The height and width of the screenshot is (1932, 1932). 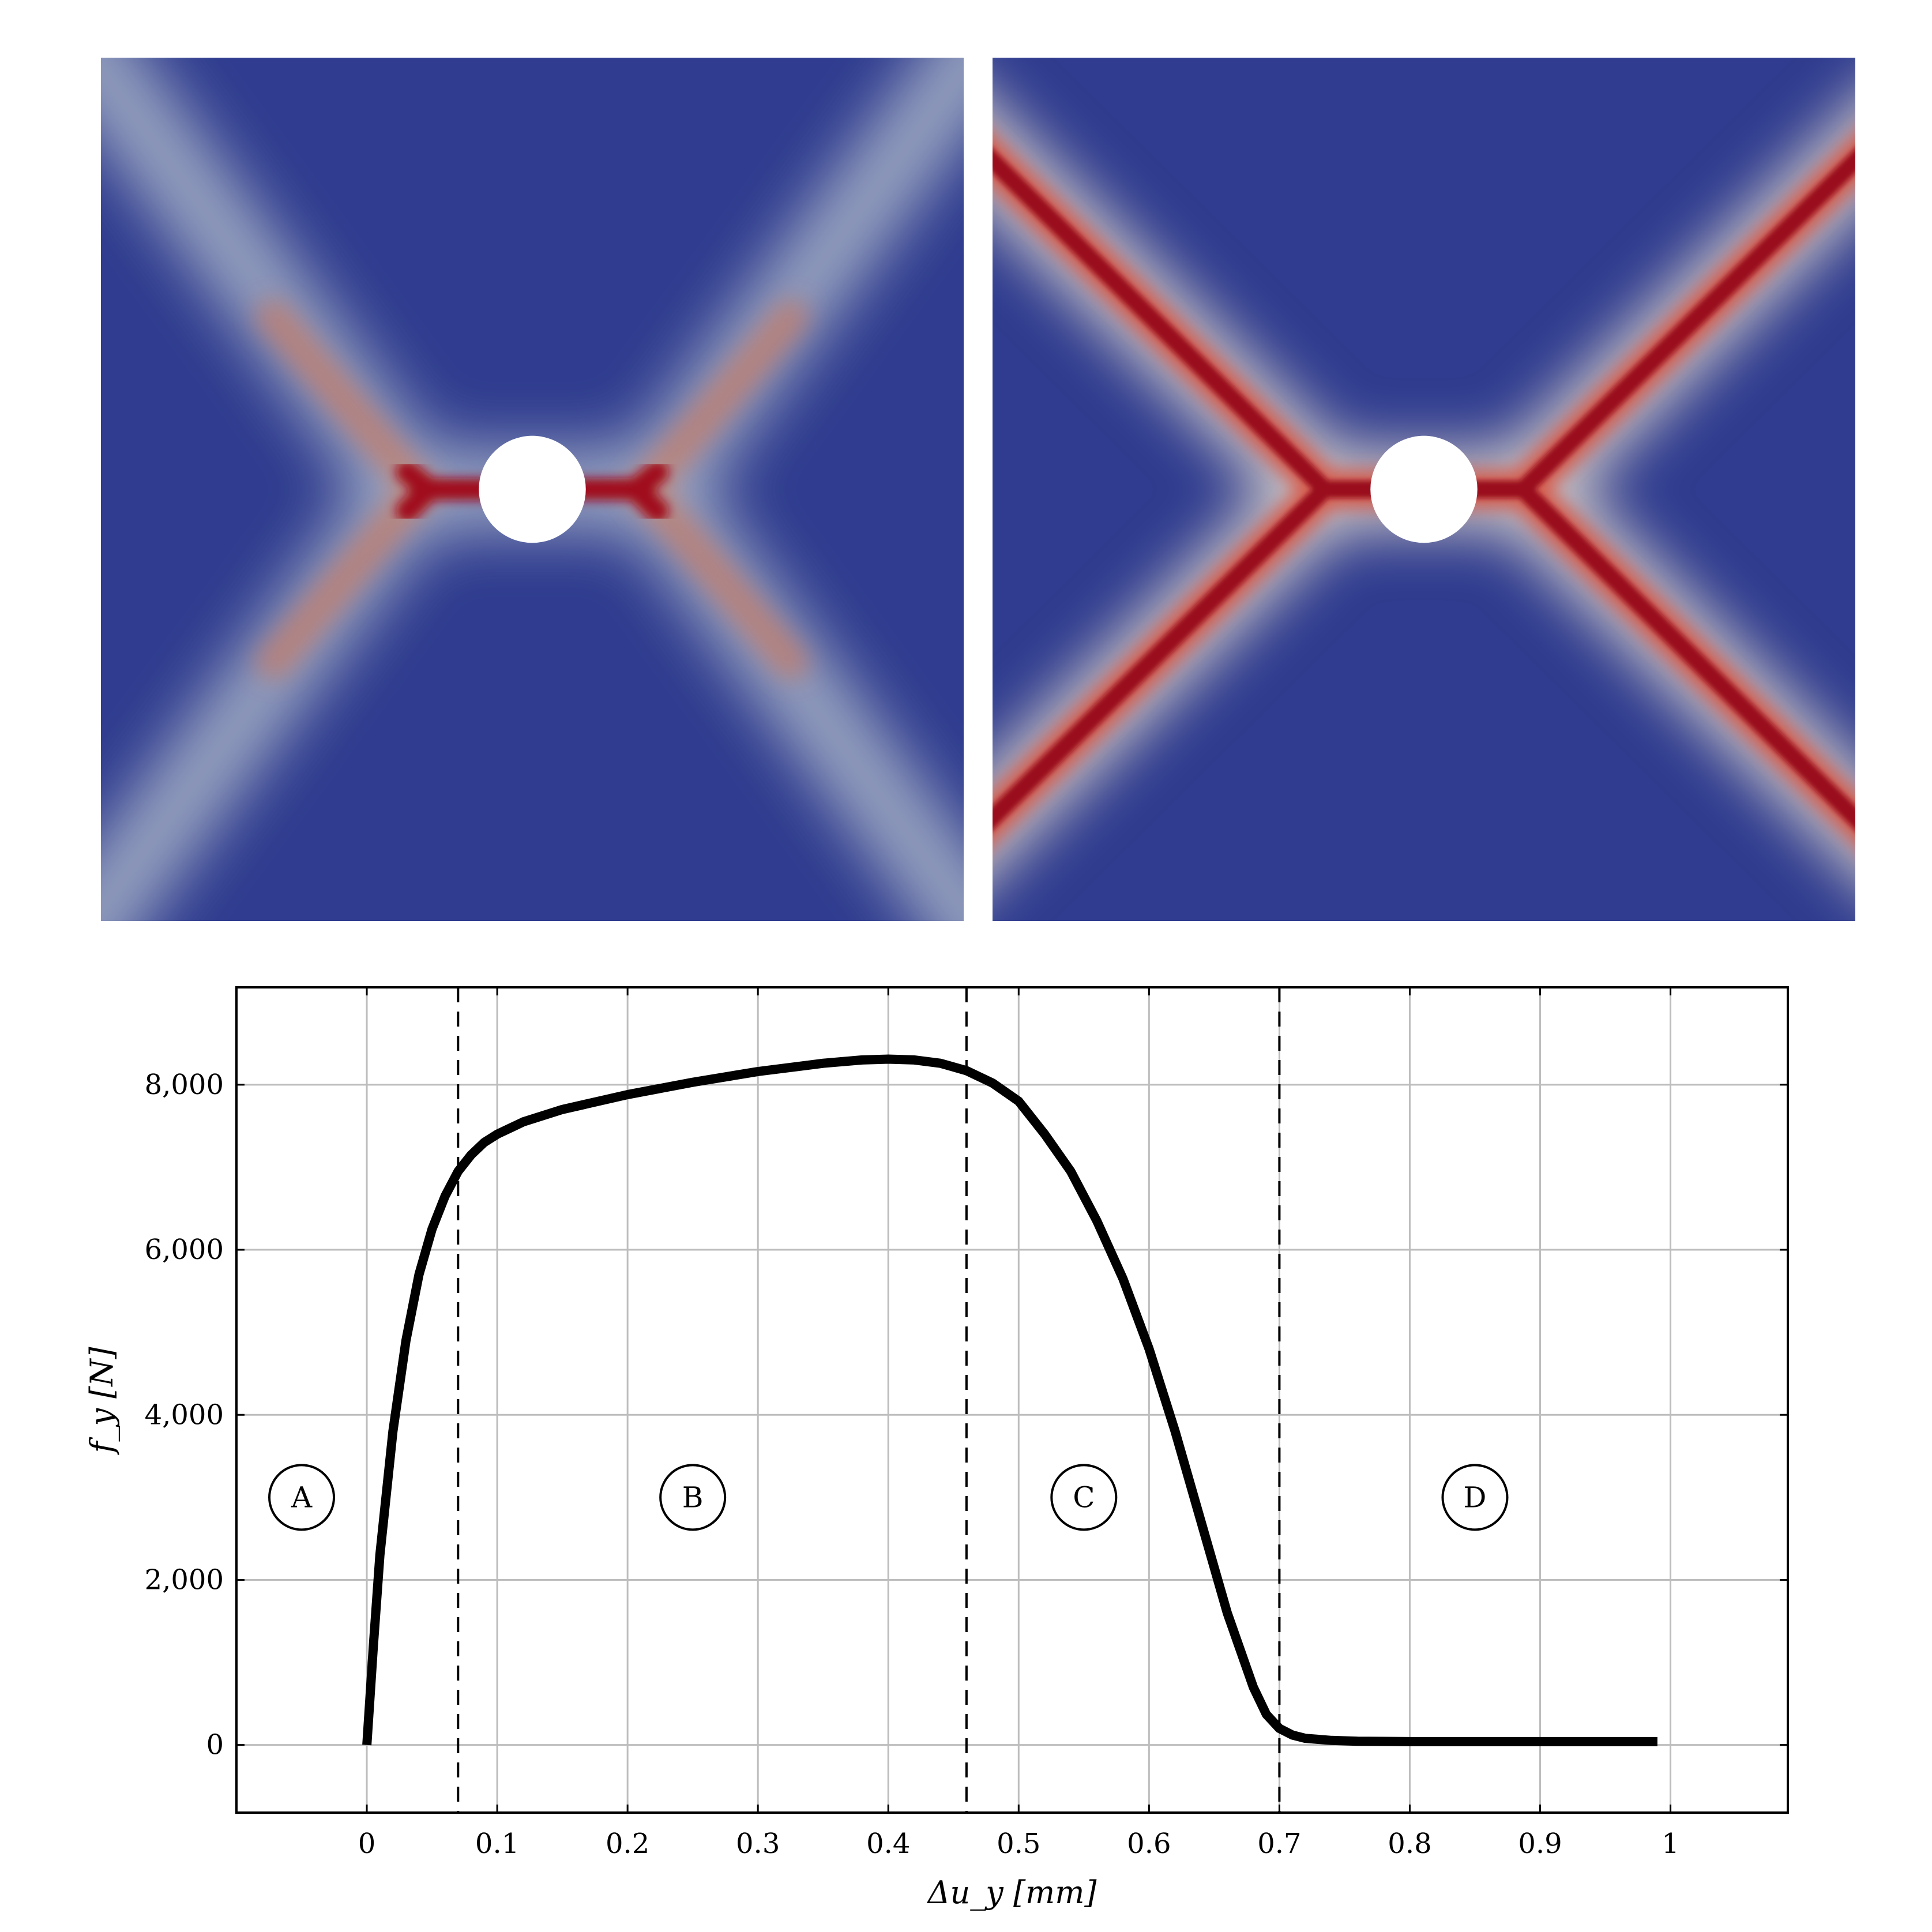 I want to click on region-label-D: D, so click(x=1474, y=1497).